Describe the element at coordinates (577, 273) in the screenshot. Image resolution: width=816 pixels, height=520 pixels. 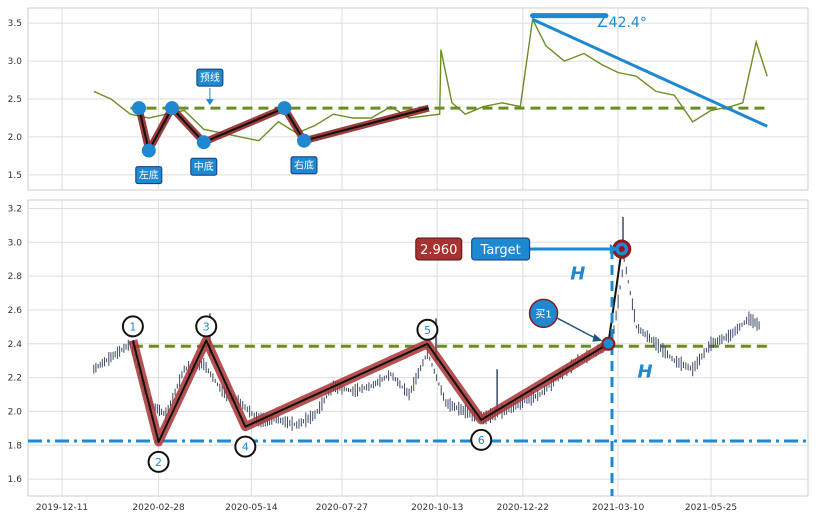
I see `height-label-upper: H` at that location.